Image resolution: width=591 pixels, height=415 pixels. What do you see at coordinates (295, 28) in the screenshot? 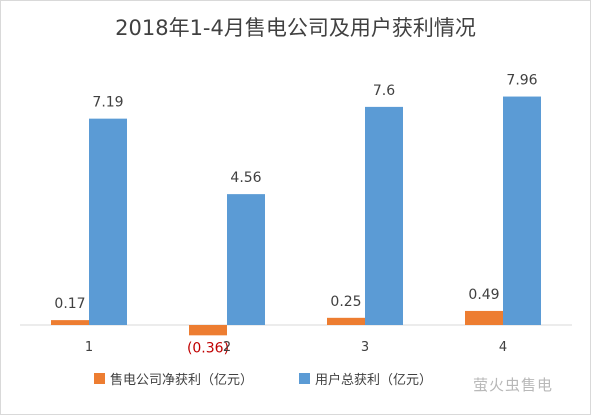
I see `chart-title: 2018年1-4月售电公司及用户获利情况` at bounding box center [295, 28].